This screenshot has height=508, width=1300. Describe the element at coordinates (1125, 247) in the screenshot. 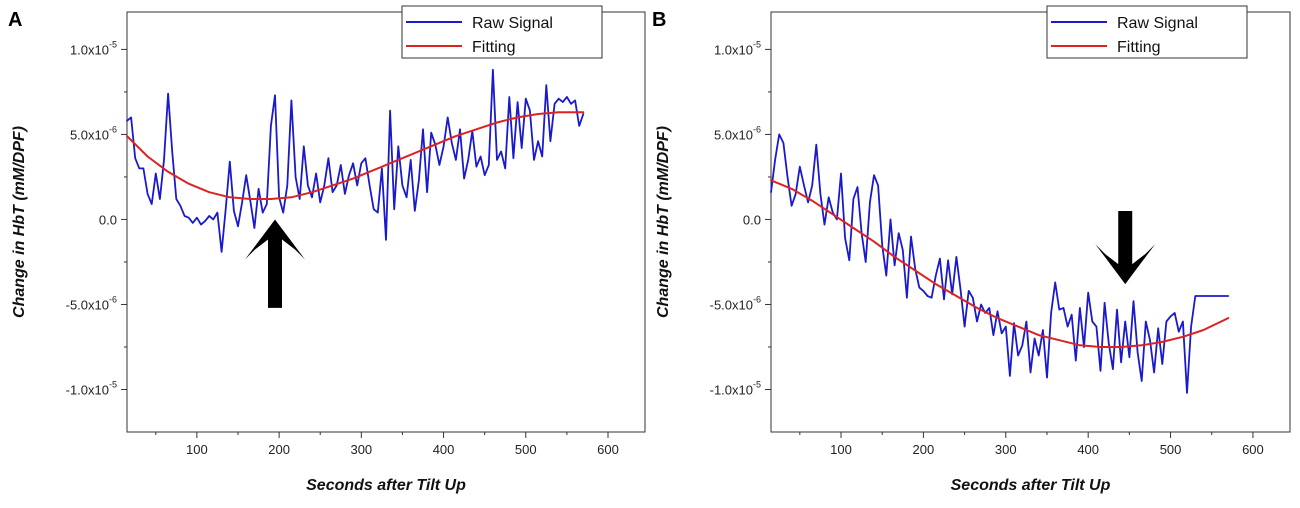

I see `arrow-down-icon` at that location.